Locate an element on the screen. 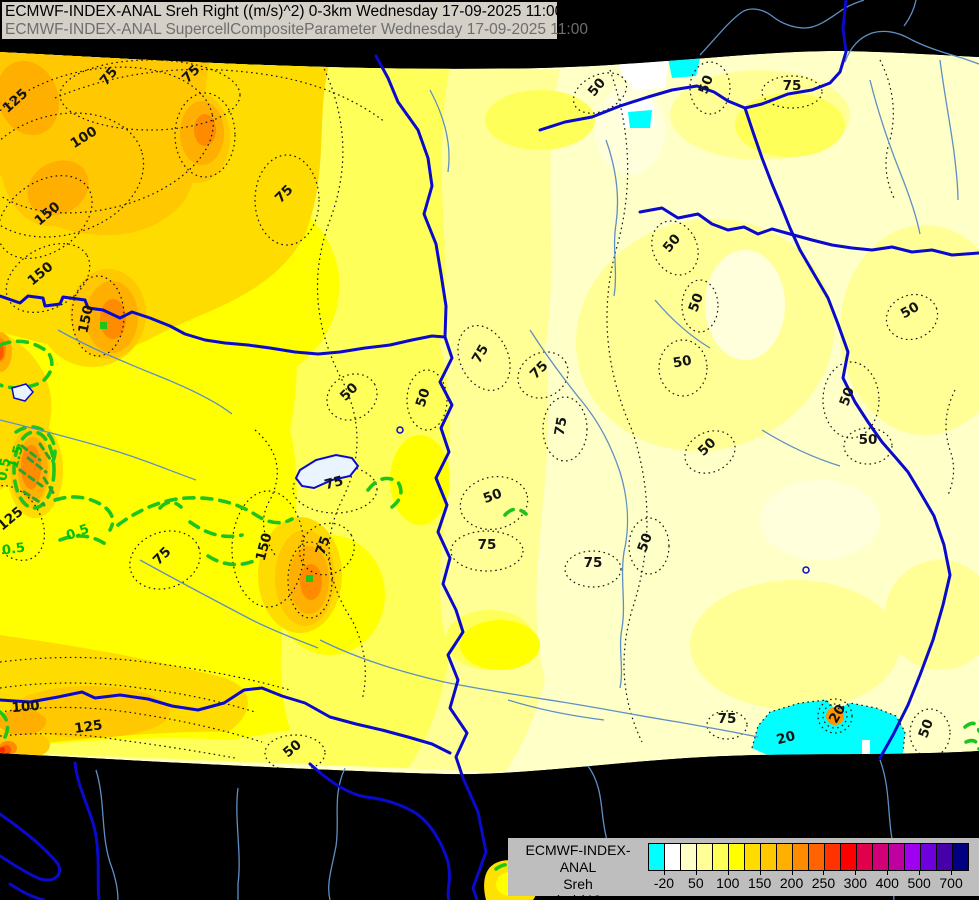 This screenshot has height=900, width=979. colorbar-tick-label: 500 is located at coordinates (919, 883).